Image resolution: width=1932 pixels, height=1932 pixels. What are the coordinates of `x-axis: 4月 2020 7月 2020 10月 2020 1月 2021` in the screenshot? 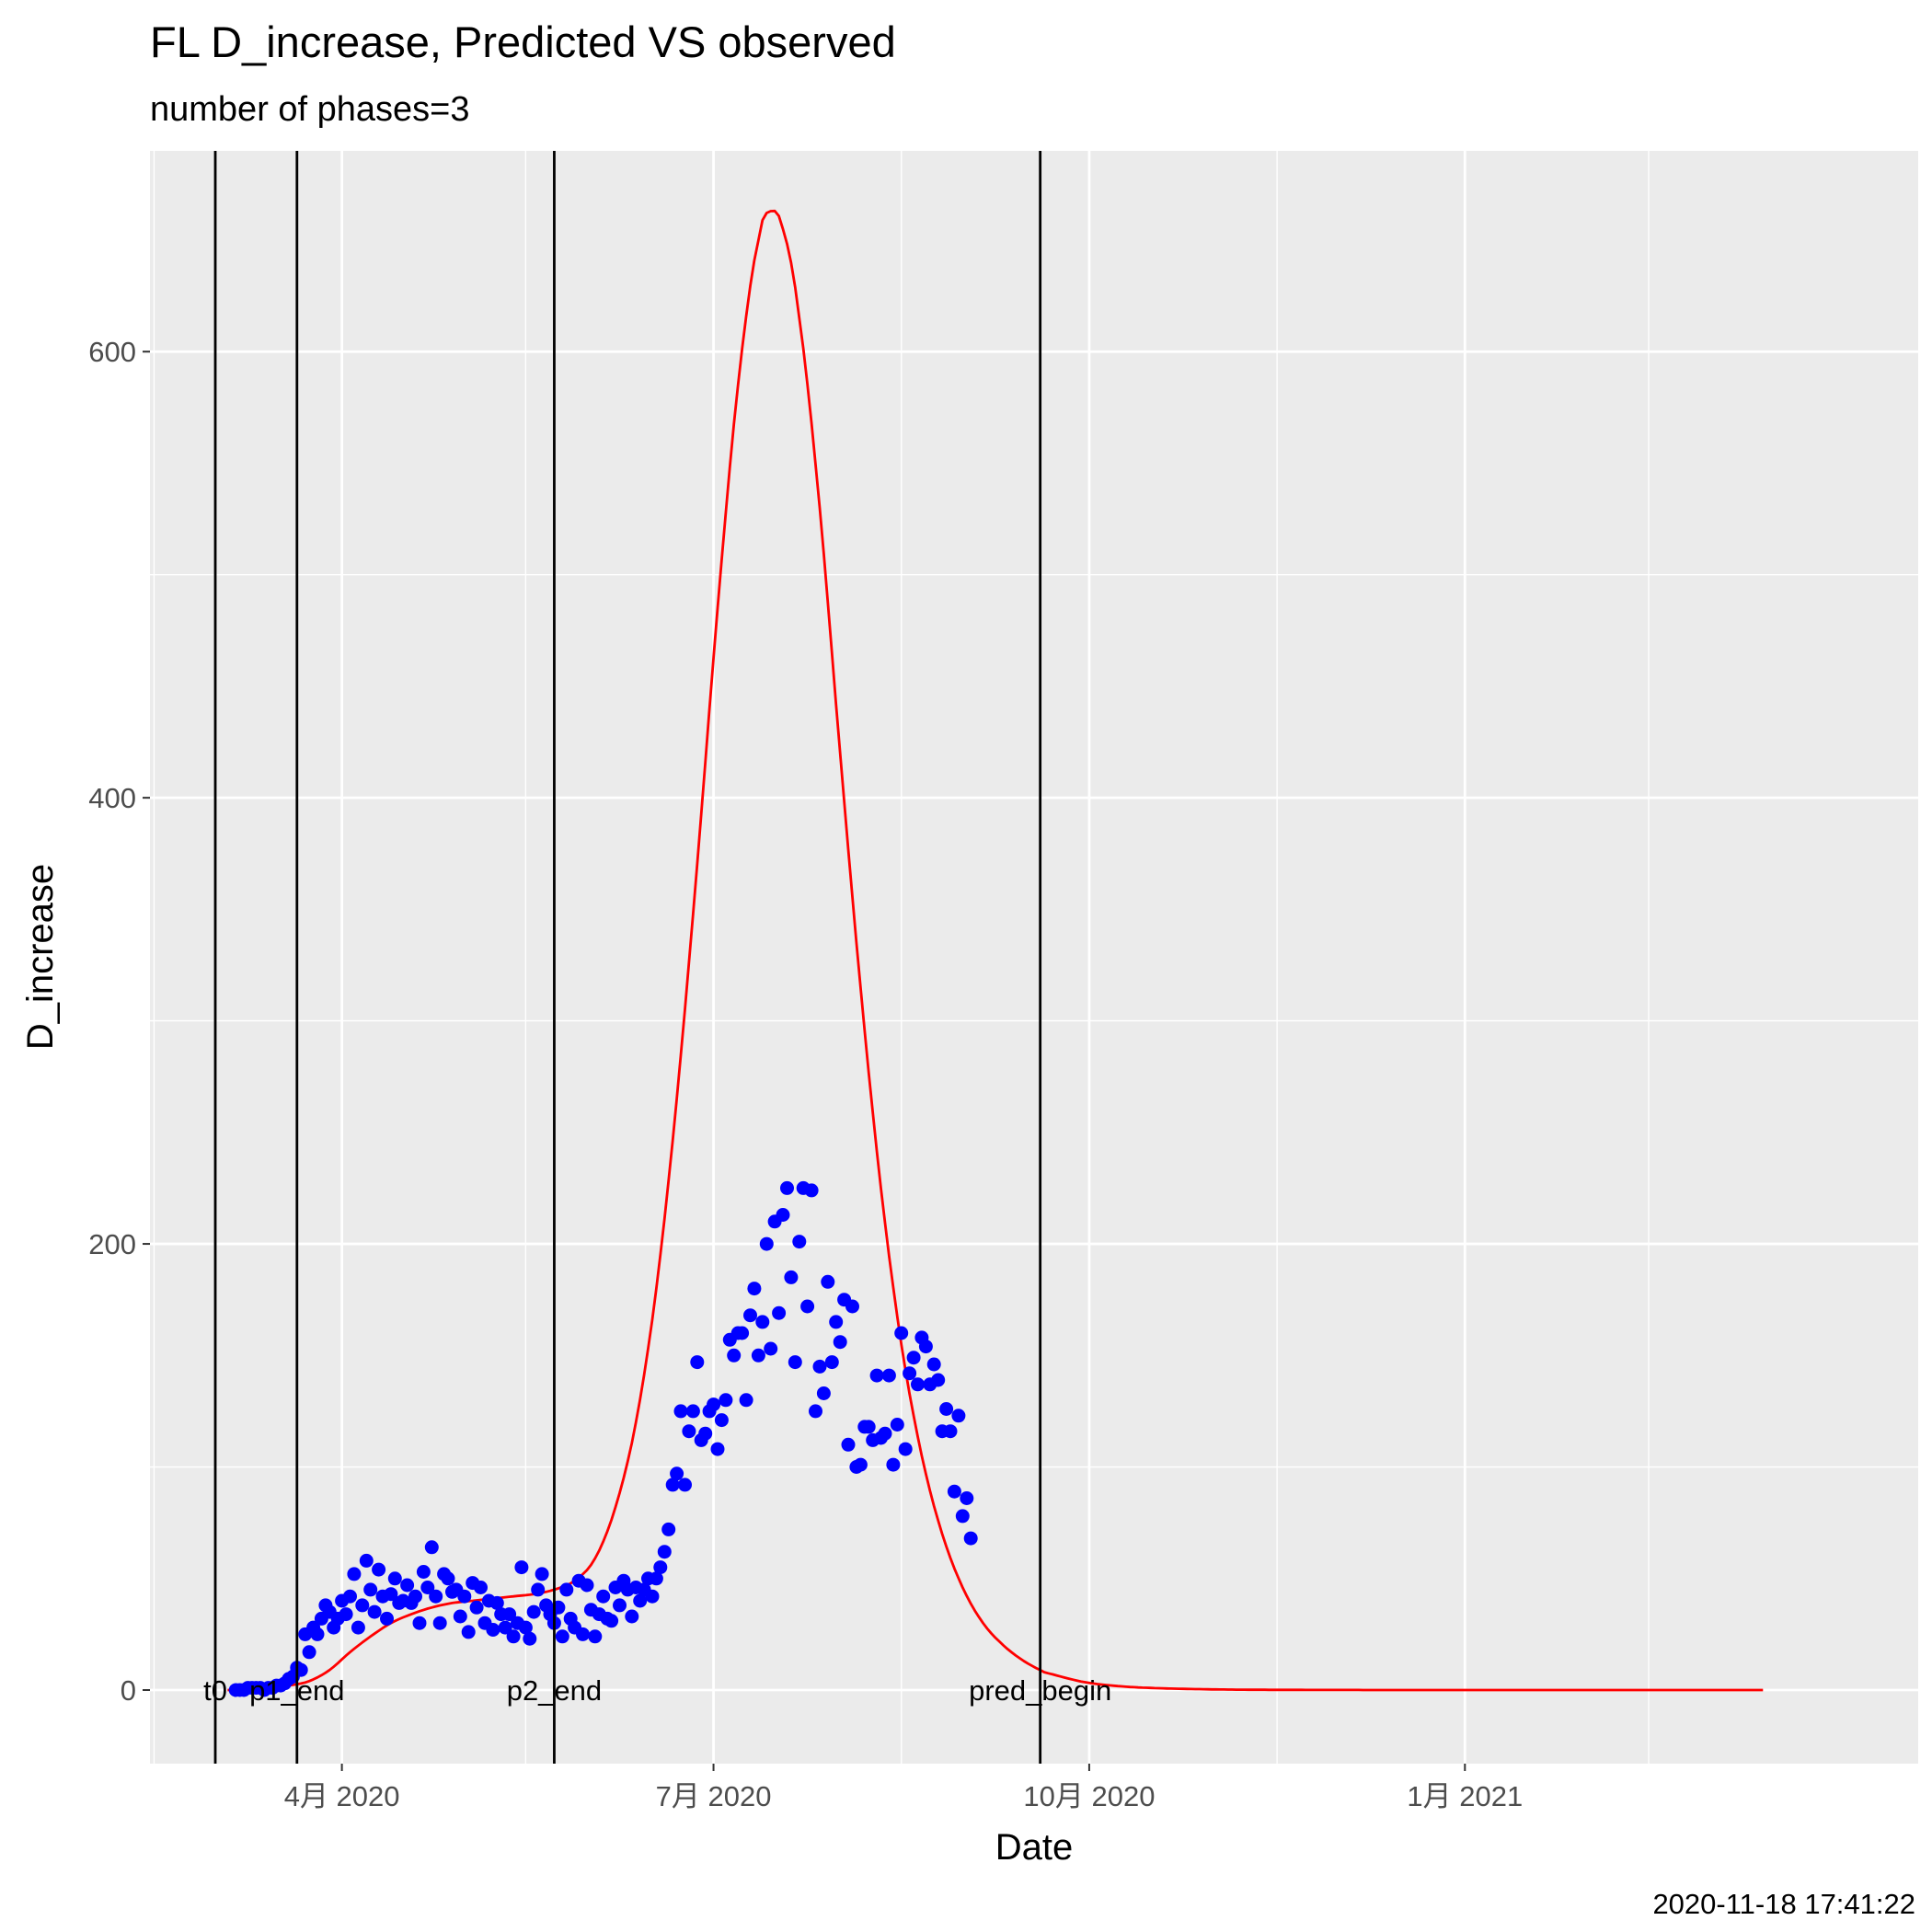 It's located at (903, 1788).